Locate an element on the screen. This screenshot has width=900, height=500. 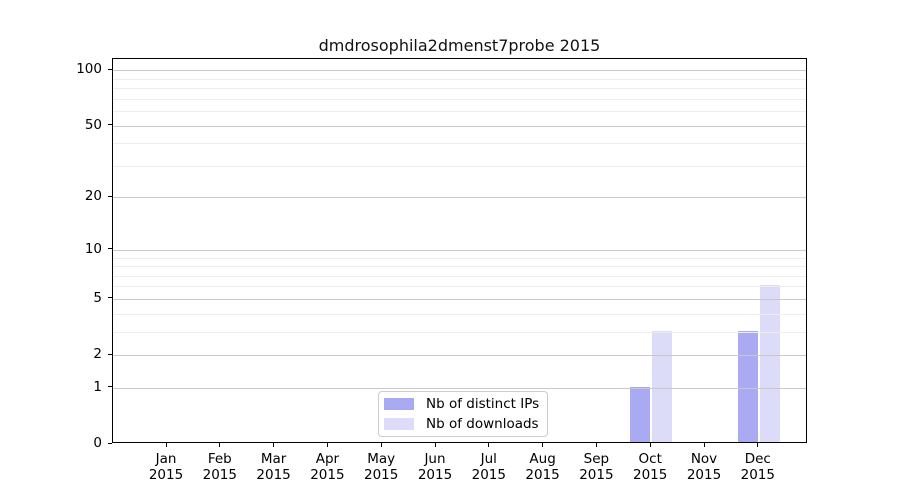
legend-swatch-distinct-ips is located at coordinates (399, 404).